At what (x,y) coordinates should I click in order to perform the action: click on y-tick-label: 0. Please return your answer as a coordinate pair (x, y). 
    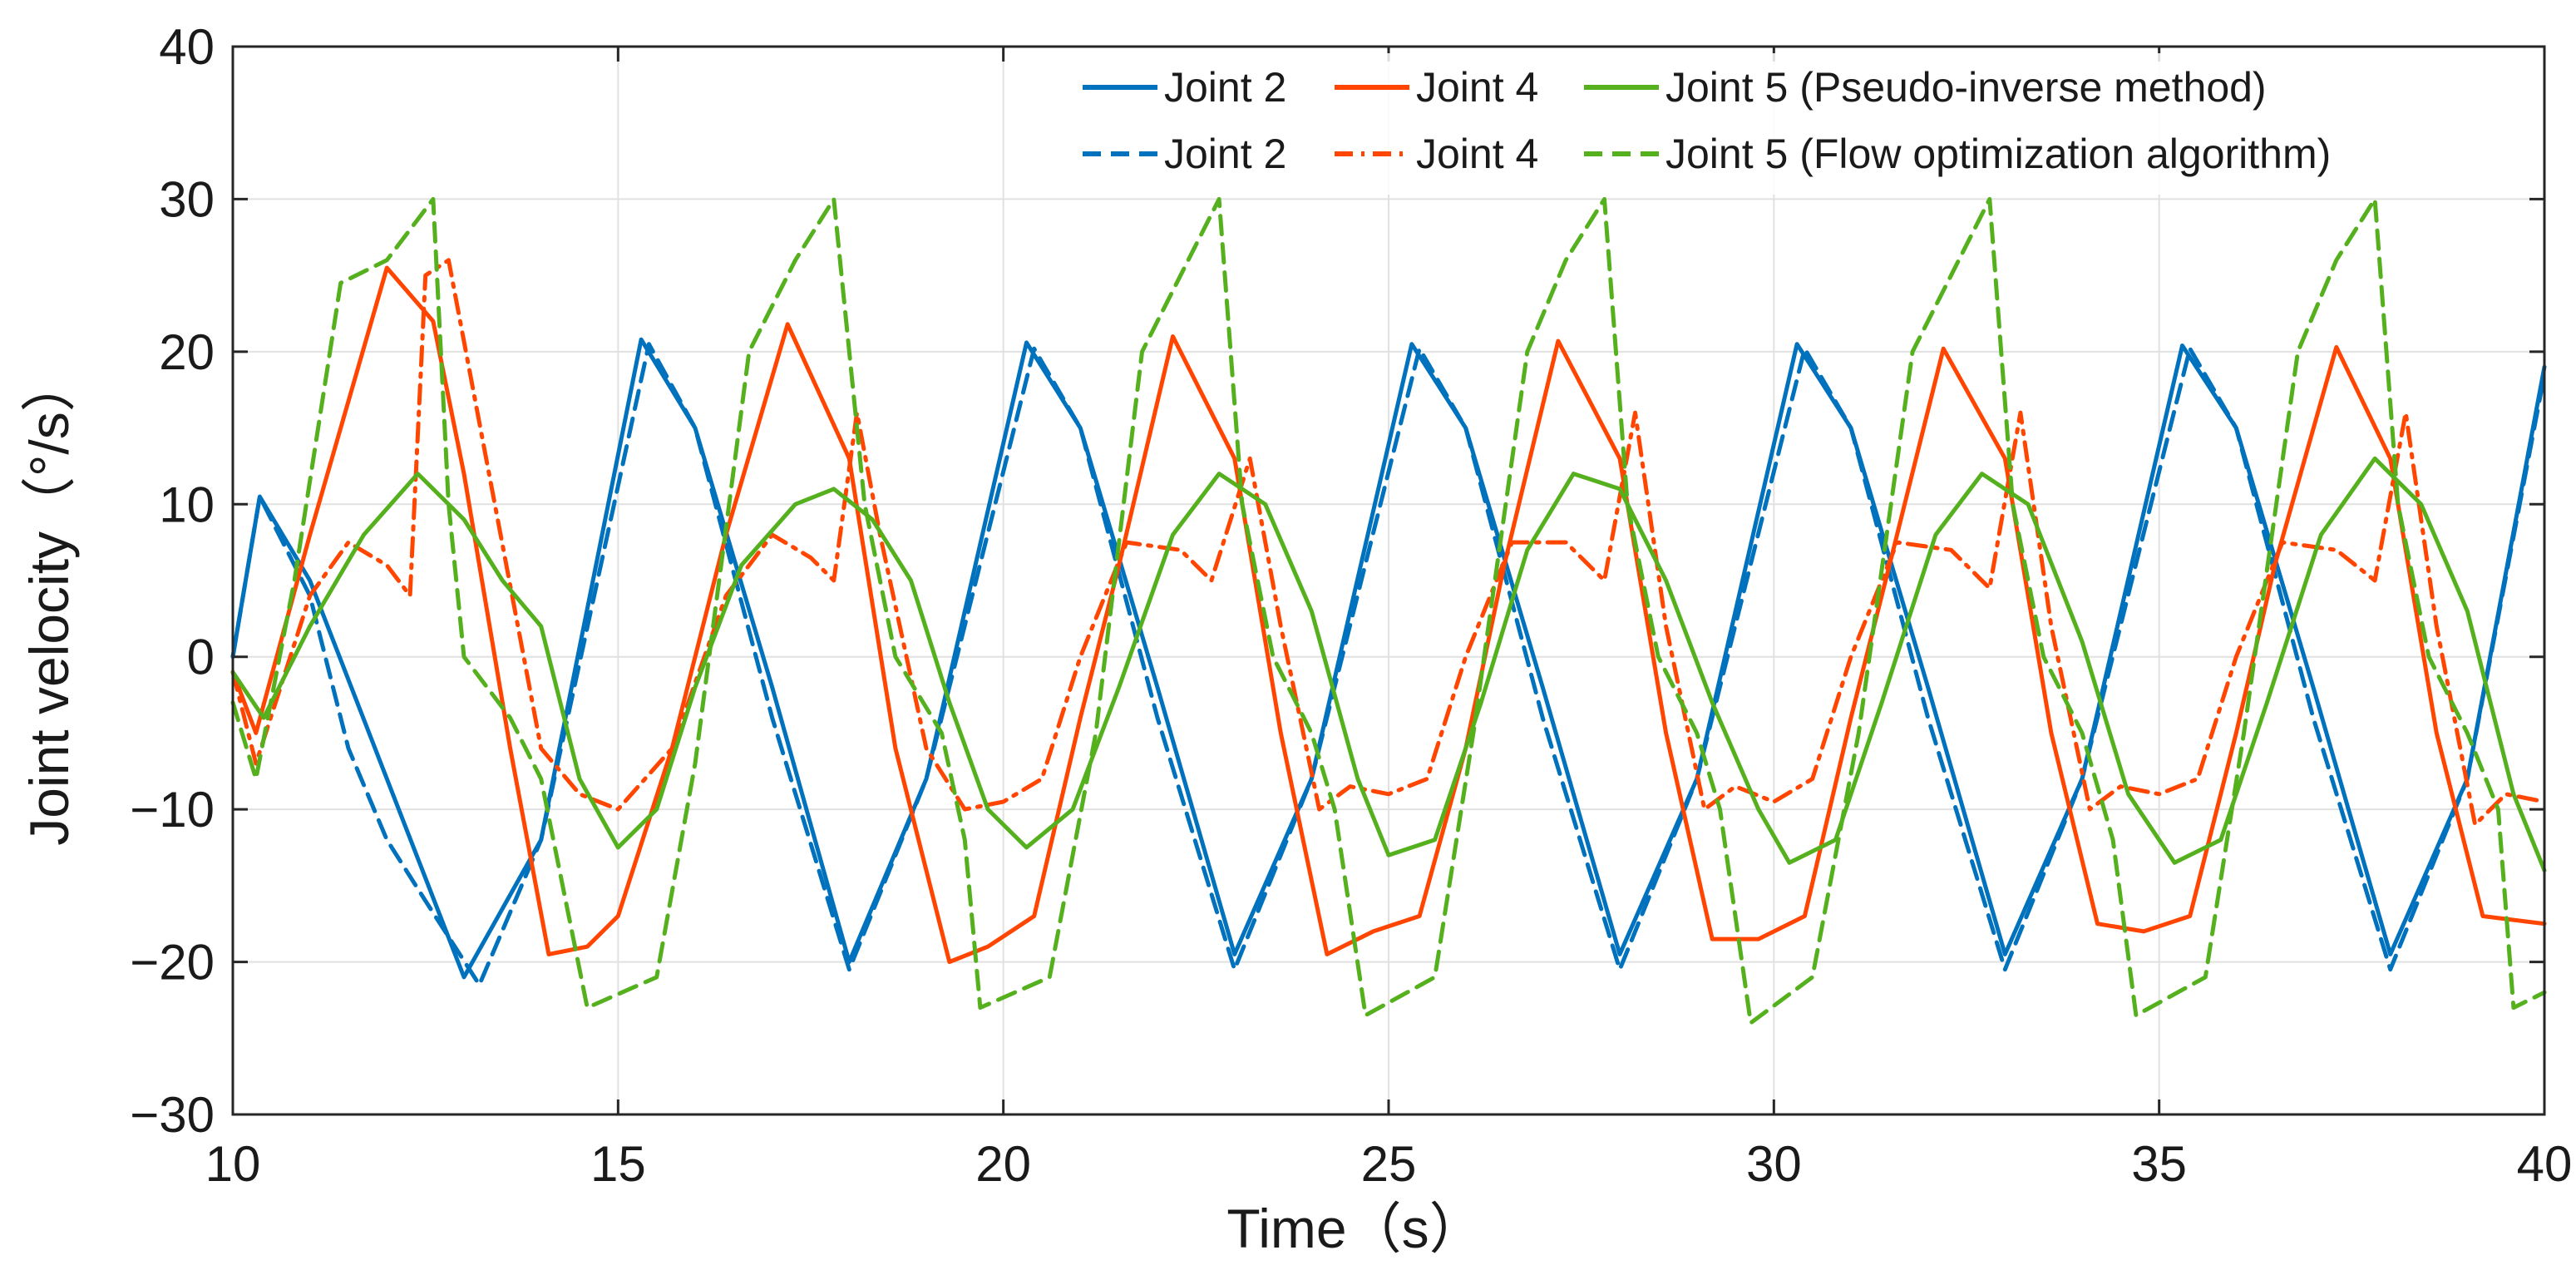
    Looking at the image, I should click on (201, 657).